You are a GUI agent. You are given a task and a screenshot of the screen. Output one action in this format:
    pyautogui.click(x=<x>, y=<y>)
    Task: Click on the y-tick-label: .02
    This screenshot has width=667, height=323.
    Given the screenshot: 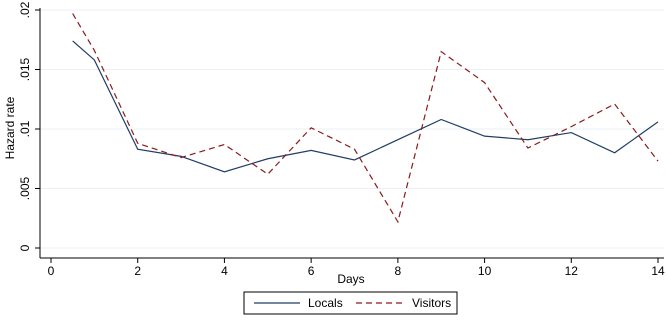 What is the action you would take?
    pyautogui.click(x=25, y=9)
    